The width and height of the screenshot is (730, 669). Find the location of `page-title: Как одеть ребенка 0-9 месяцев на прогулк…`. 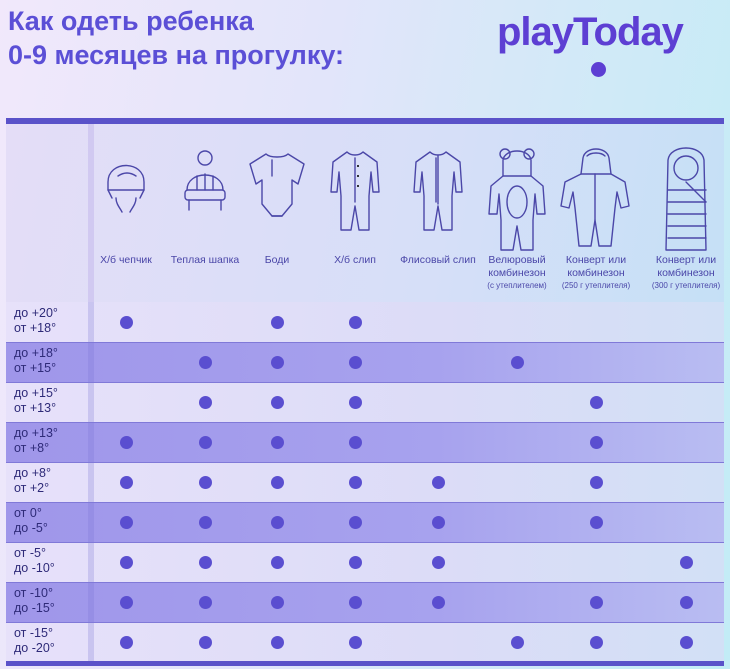

page-title: Как одеть ребенка 0-9 месяцев на прогулк… is located at coordinates (176, 38).